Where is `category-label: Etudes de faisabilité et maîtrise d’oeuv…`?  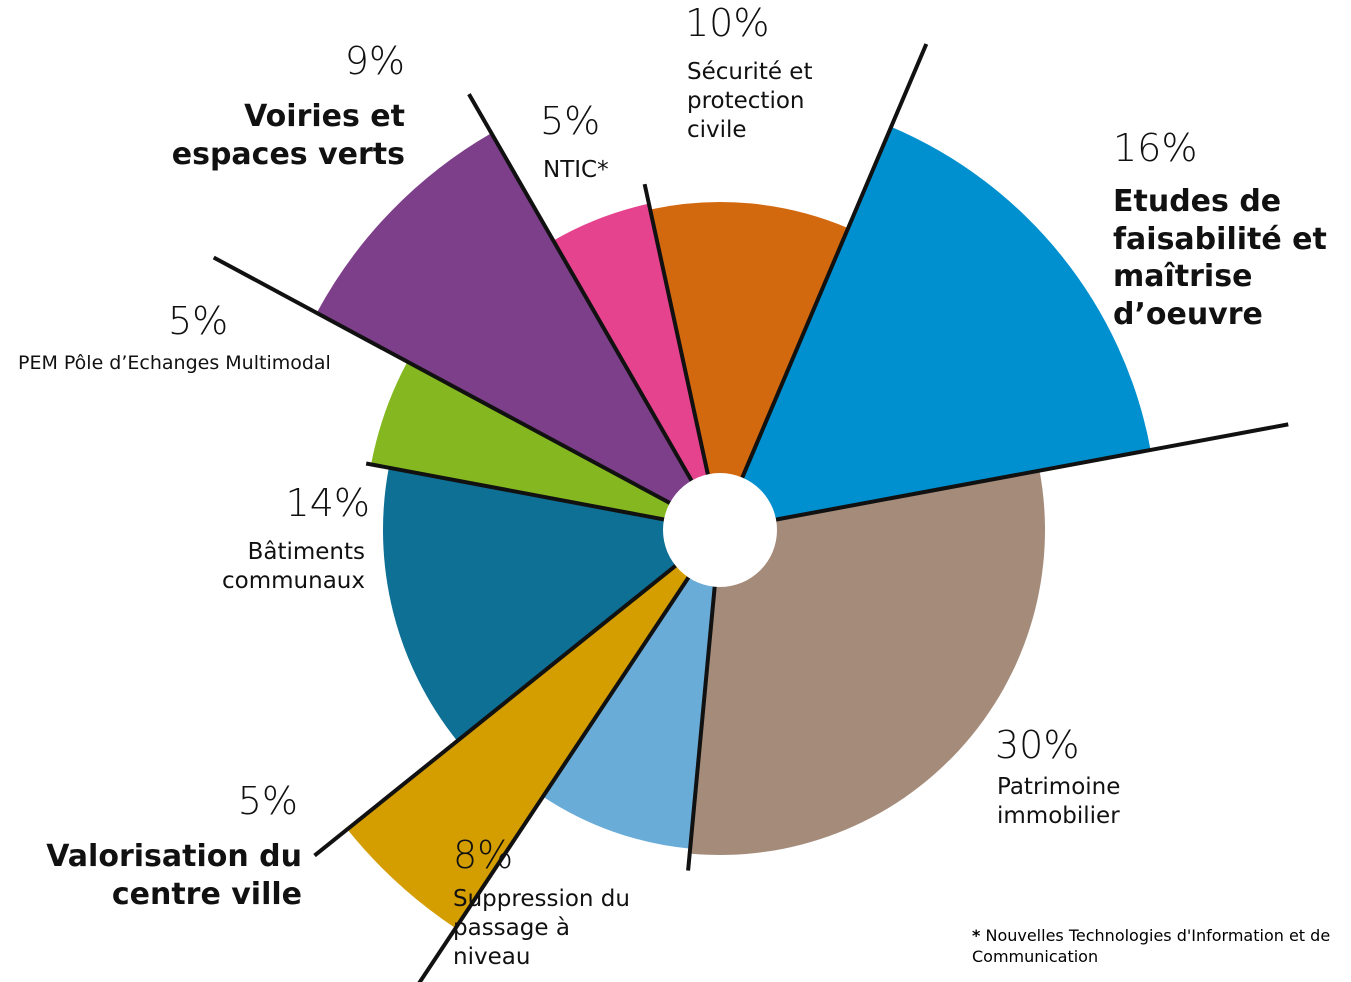 category-label: Etudes de faisabilité et maîtrise d’oeuv… is located at coordinates (1220, 258).